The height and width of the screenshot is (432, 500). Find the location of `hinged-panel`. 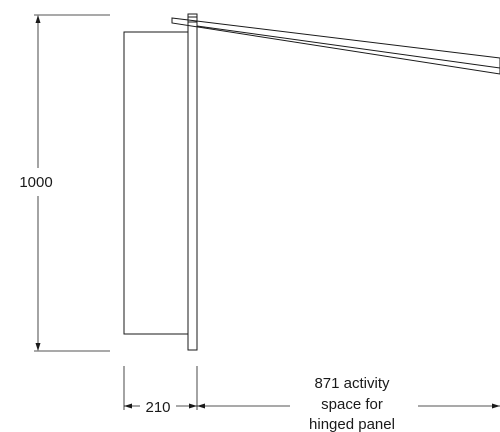

hinged-panel is located at coordinates (335, 46).